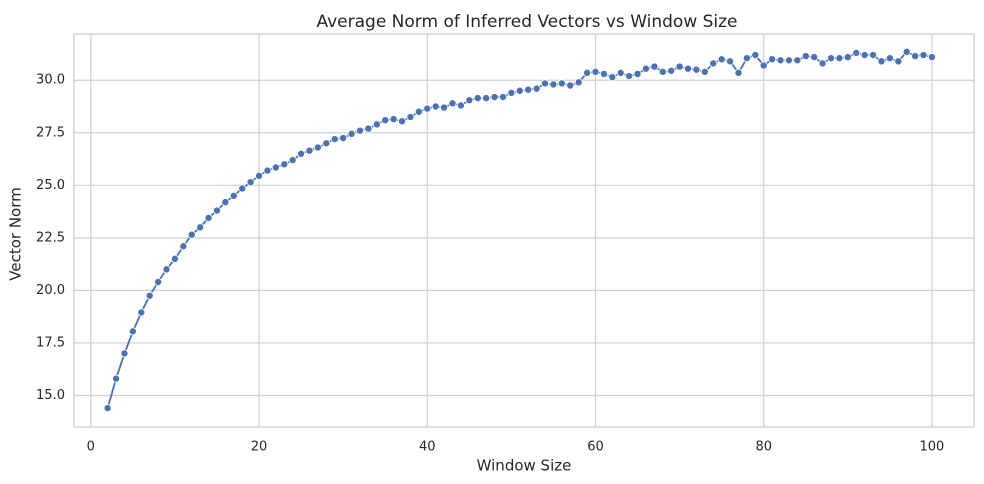  I want to click on y-tick-label: 25.0, so click(50, 185).